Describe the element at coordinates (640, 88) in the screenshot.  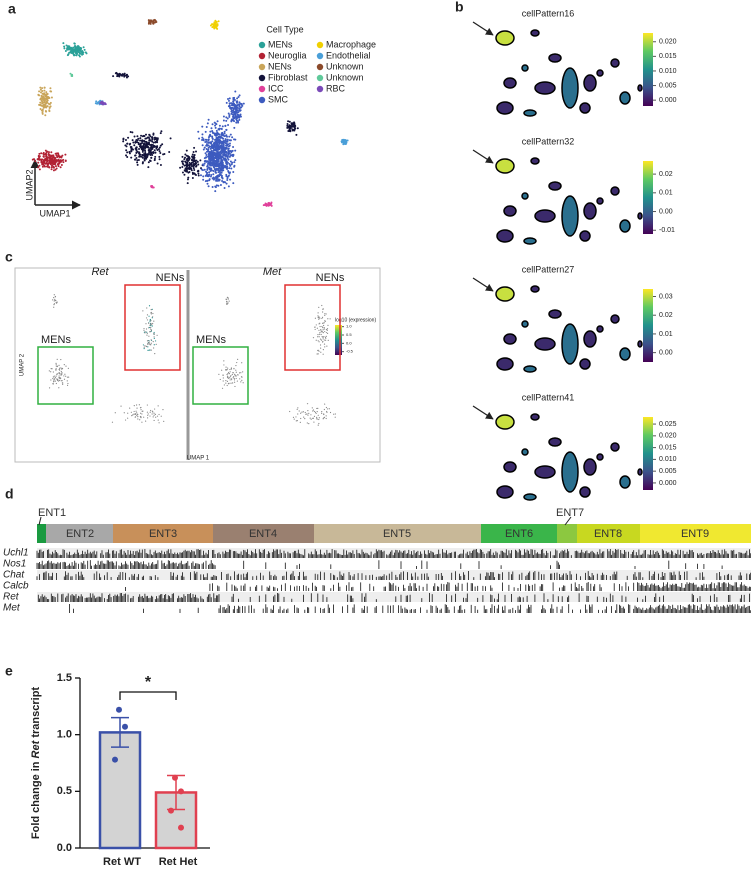
I see `pattern-blob` at that location.